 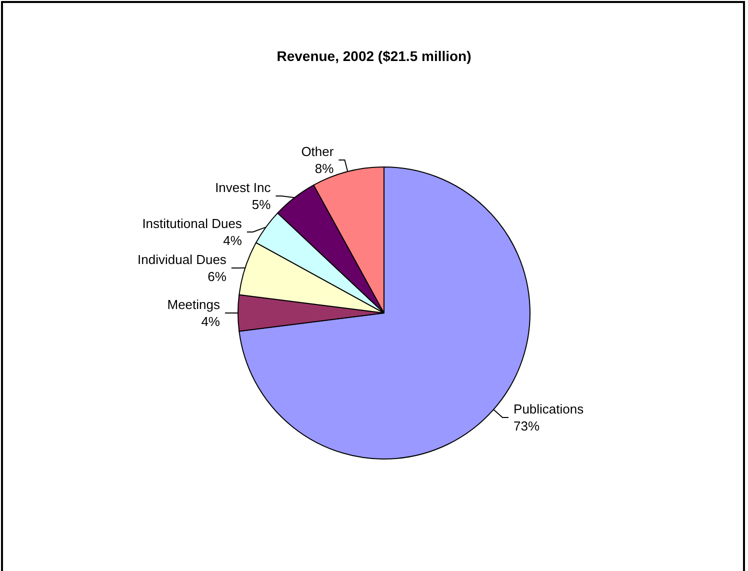 I want to click on data-label: 6%, so click(x=217, y=276).